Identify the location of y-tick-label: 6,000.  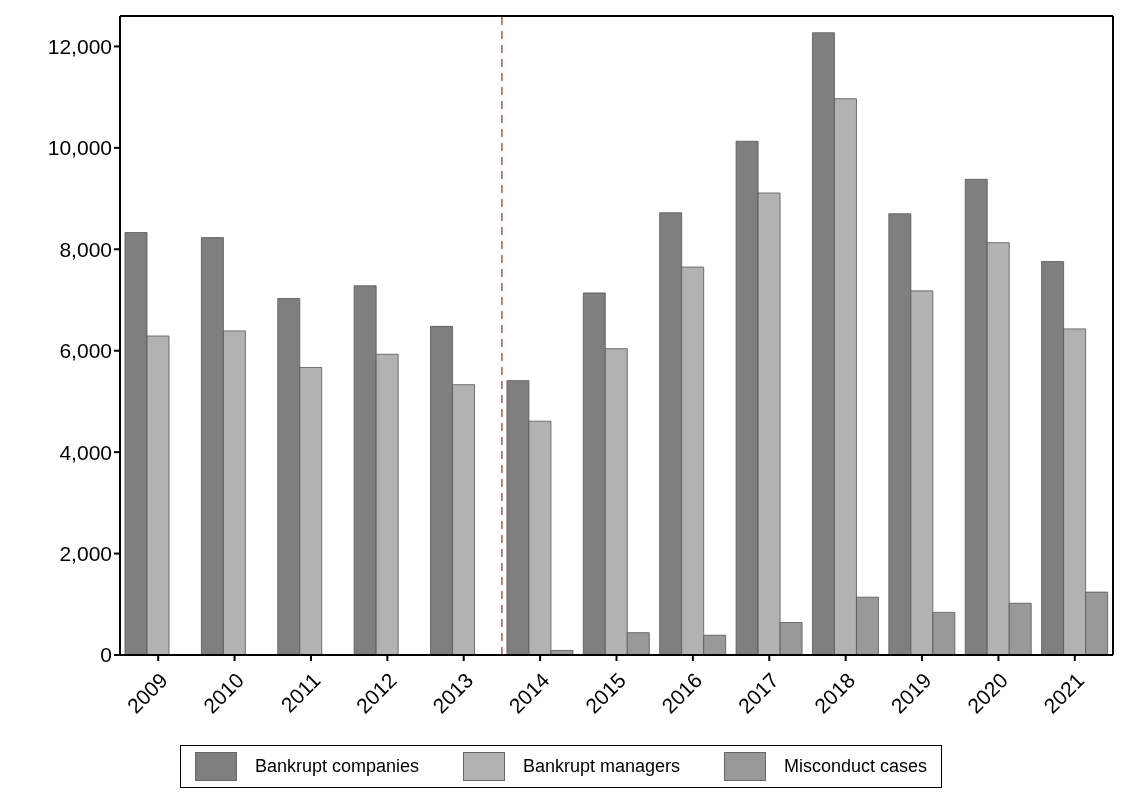
(85, 351).